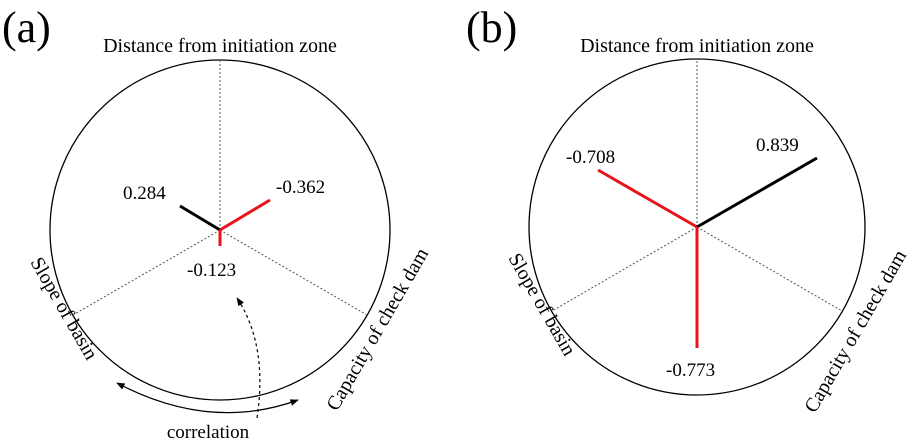 The height and width of the screenshot is (442, 920). Describe the element at coordinates (377, 329) in the screenshot. I see `panel-a-axis-right: Capacity of check dam` at that location.